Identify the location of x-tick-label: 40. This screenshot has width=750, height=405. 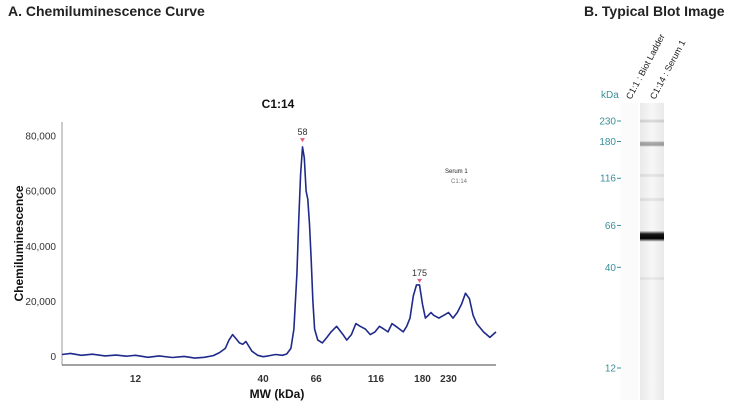
(264, 379).